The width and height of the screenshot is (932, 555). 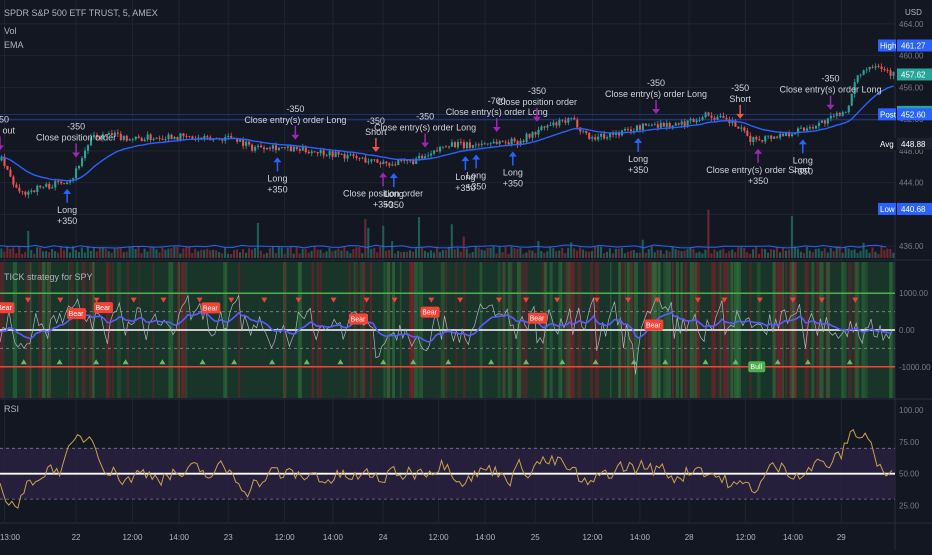 What do you see at coordinates (12, 409) in the screenshot?
I see `rsi-title: RSI` at bounding box center [12, 409].